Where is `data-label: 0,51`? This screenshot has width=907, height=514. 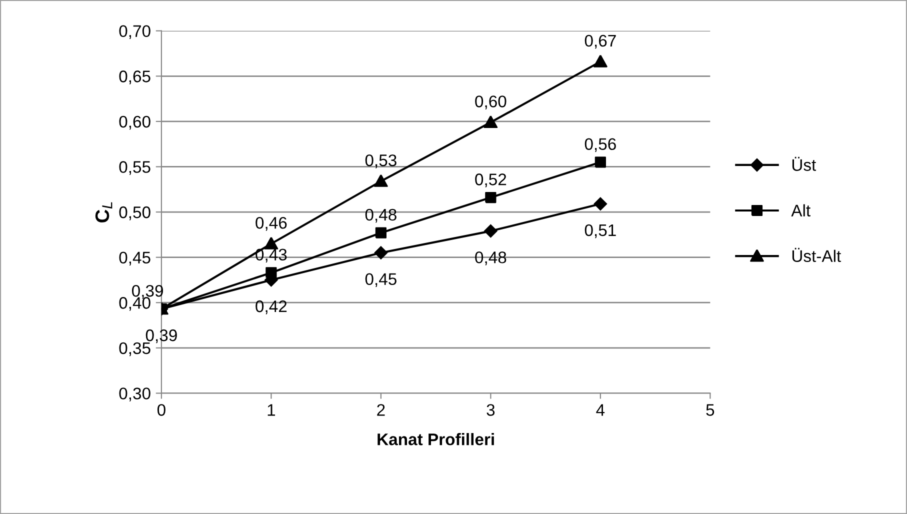 data-label: 0,51 is located at coordinates (600, 231).